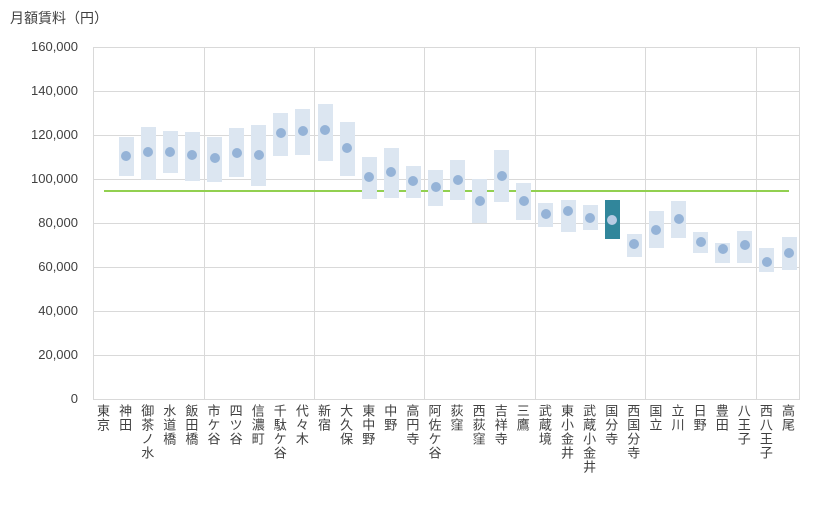 The image size is (820, 510). What do you see at coordinates (346, 425) in the screenshot?
I see `x-axis-label: 大久保` at bounding box center [346, 425].